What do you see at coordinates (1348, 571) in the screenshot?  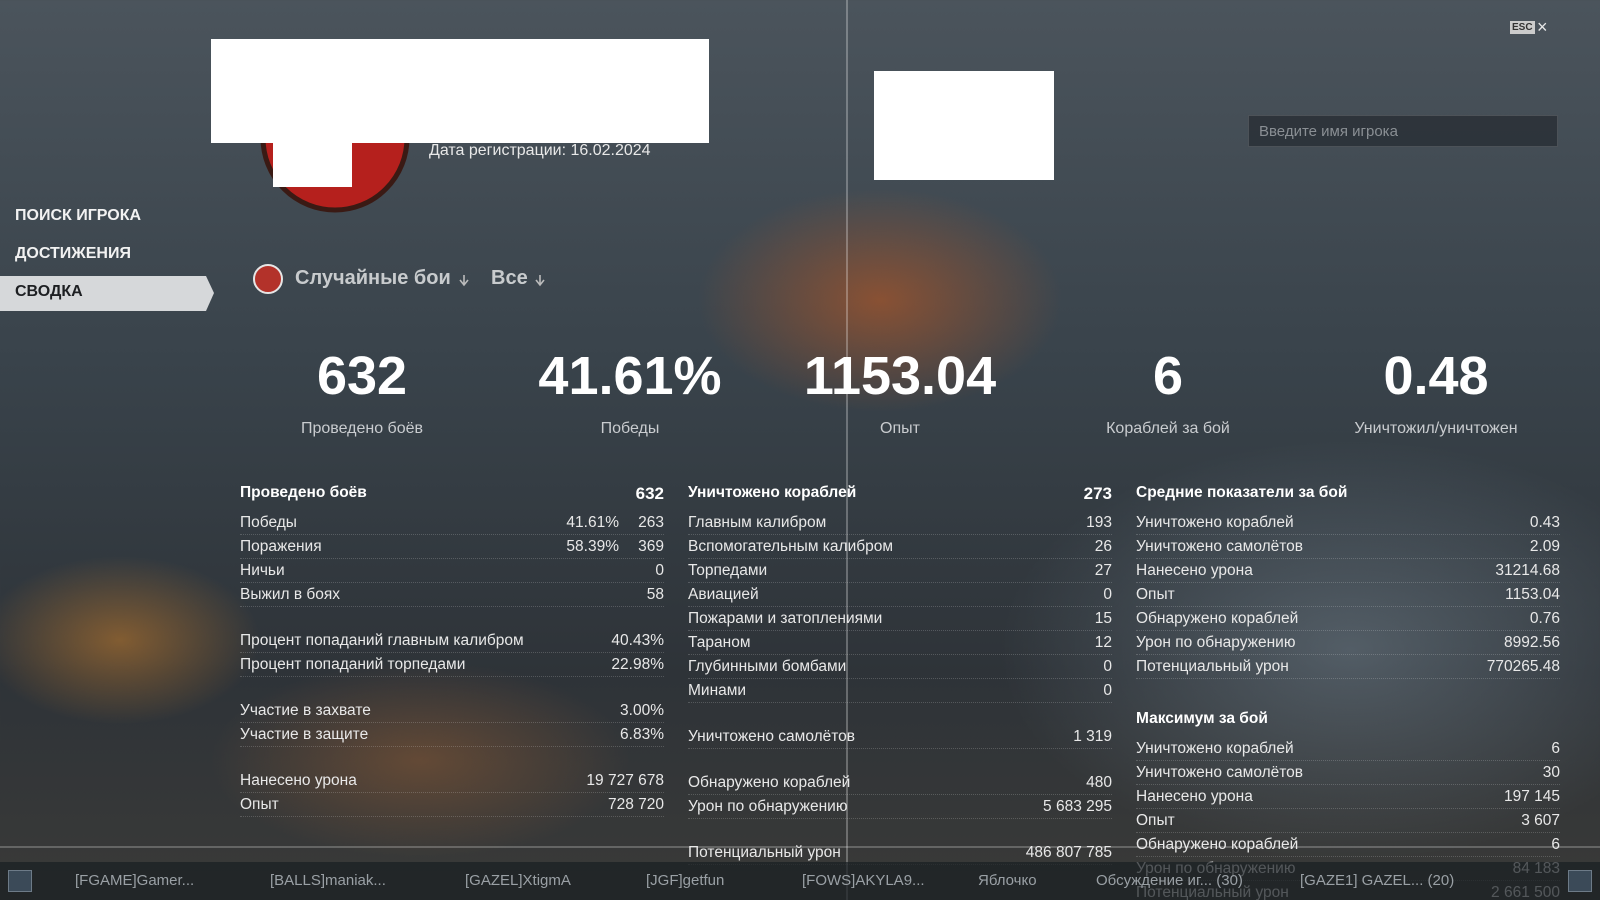 I see `stat-row: Нанесено урона 31214.68` at bounding box center [1348, 571].